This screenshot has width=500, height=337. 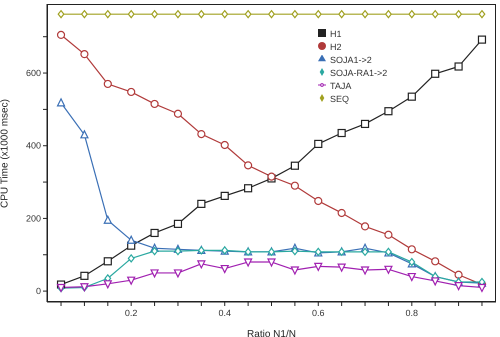 What do you see at coordinates (33, 73) in the screenshot?
I see `y-tick-label: 600` at bounding box center [33, 73].